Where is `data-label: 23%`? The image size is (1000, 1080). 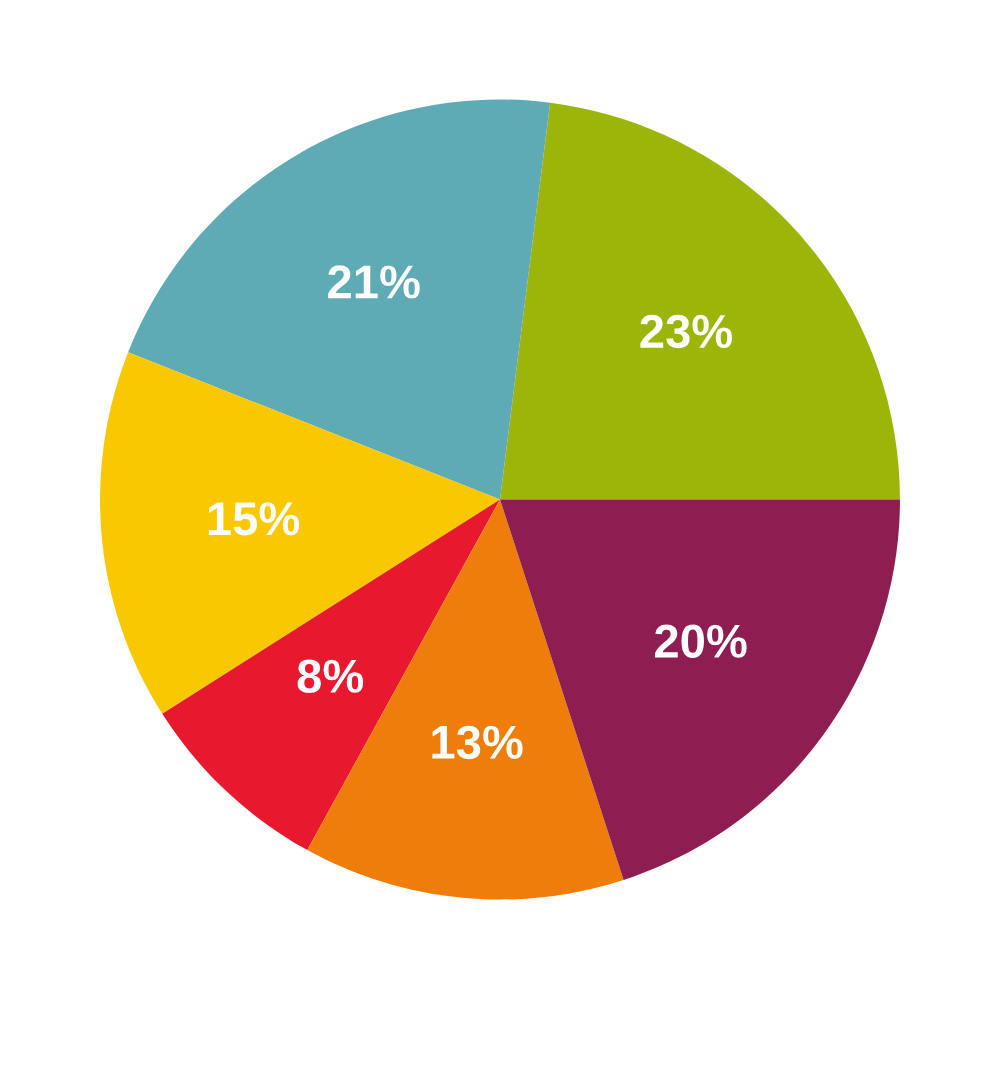 data-label: 23% is located at coordinates (686, 331).